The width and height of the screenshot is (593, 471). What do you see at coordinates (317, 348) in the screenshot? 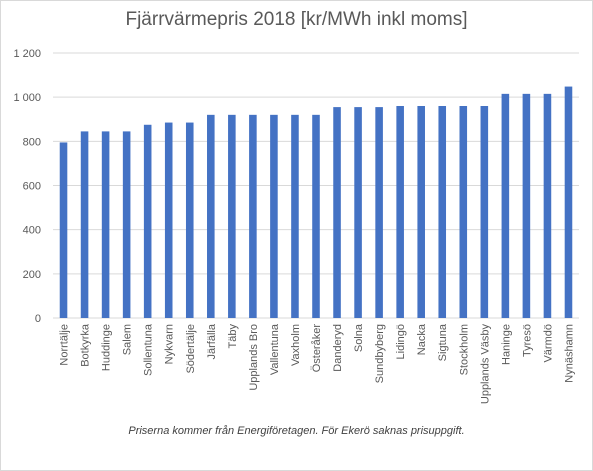
I see `x-tick-label: Österåker` at bounding box center [317, 348].